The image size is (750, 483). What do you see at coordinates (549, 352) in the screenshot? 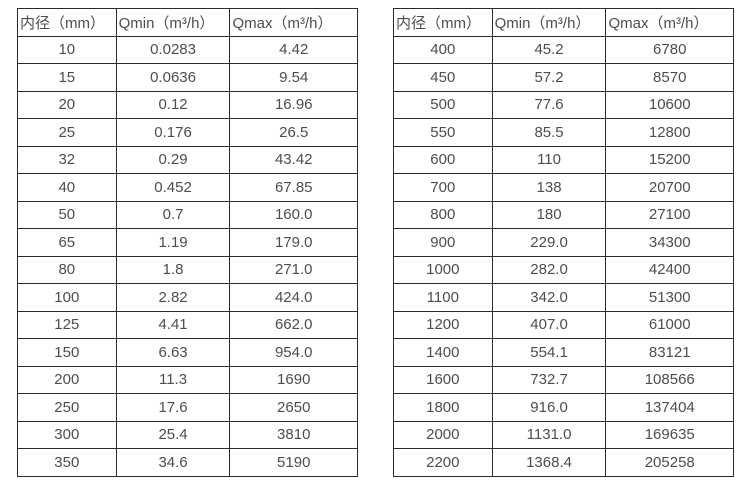
I see `table-cell: 554.1` at bounding box center [549, 352].